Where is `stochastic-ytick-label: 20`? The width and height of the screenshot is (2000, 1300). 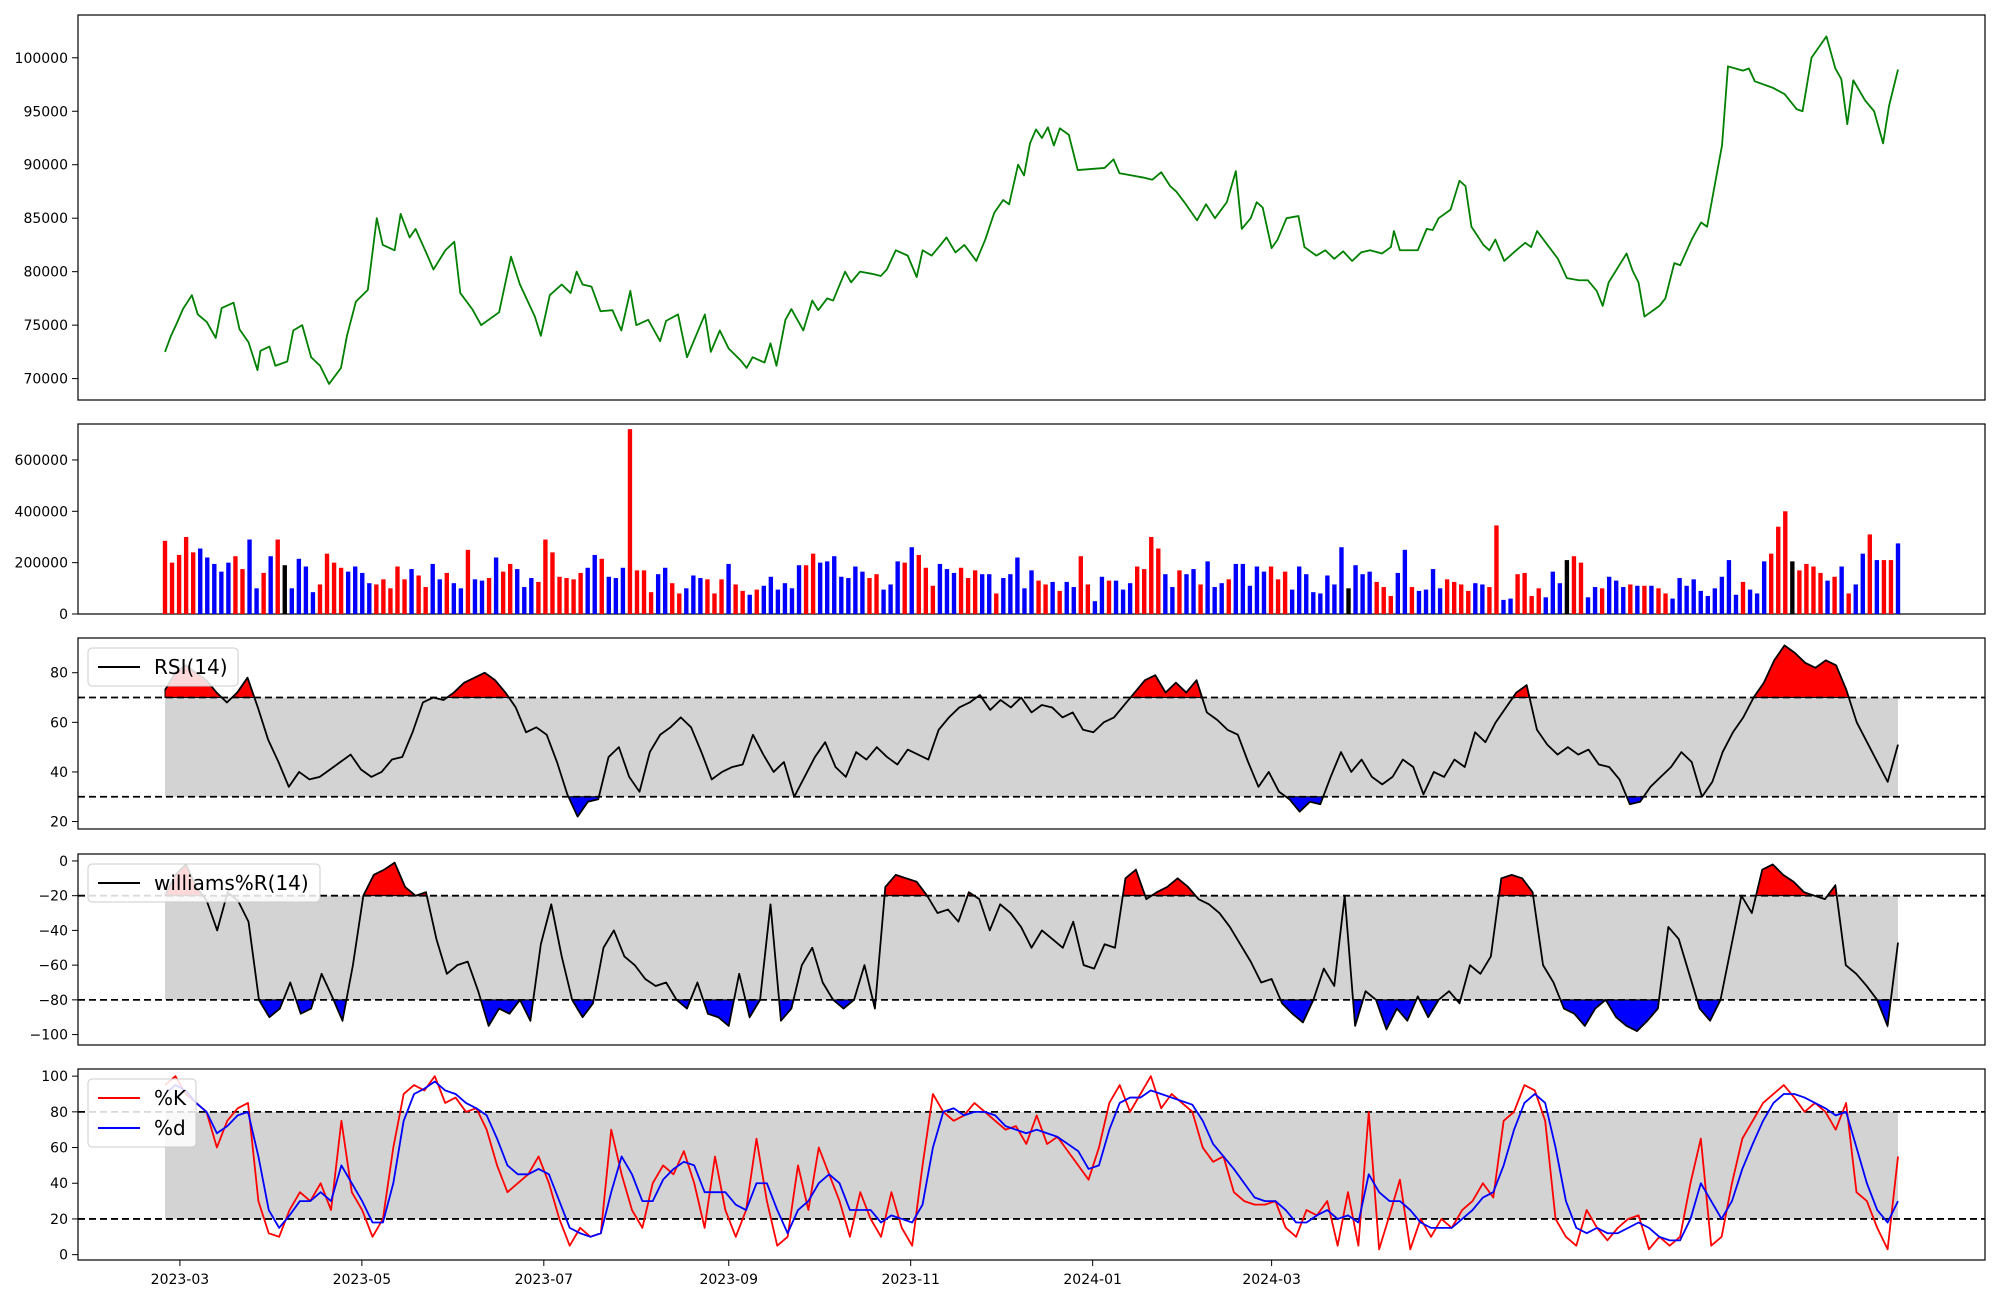
stochastic-ytick-label: 20 is located at coordinates (59, 1220).